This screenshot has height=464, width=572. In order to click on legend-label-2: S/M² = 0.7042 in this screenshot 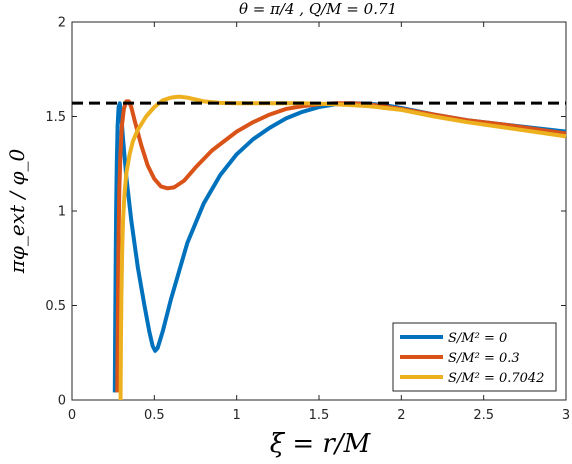, I will do `click(496, 378)`.